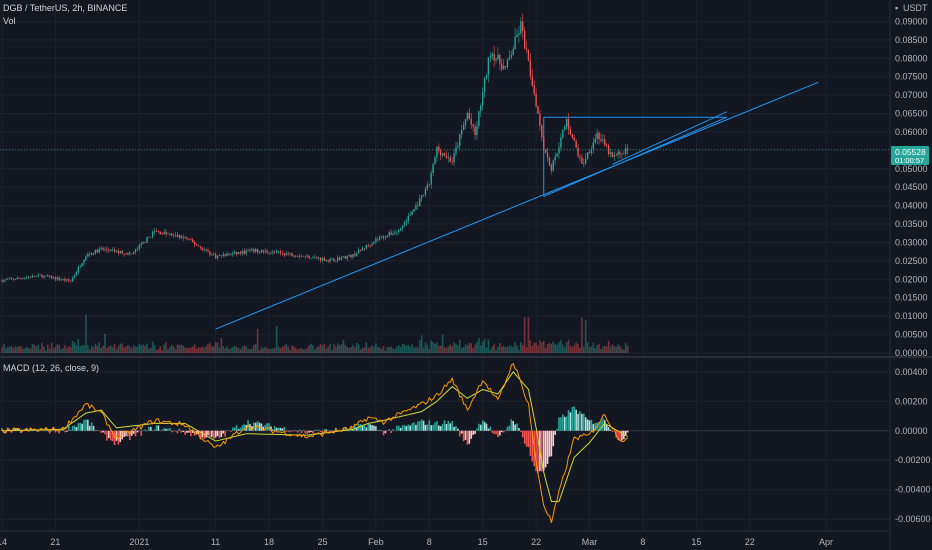 This screenshot has height=550, width=932. I want to click on macd-indicator-label: MACD (12, 26, close, 9), so click(51, 368).